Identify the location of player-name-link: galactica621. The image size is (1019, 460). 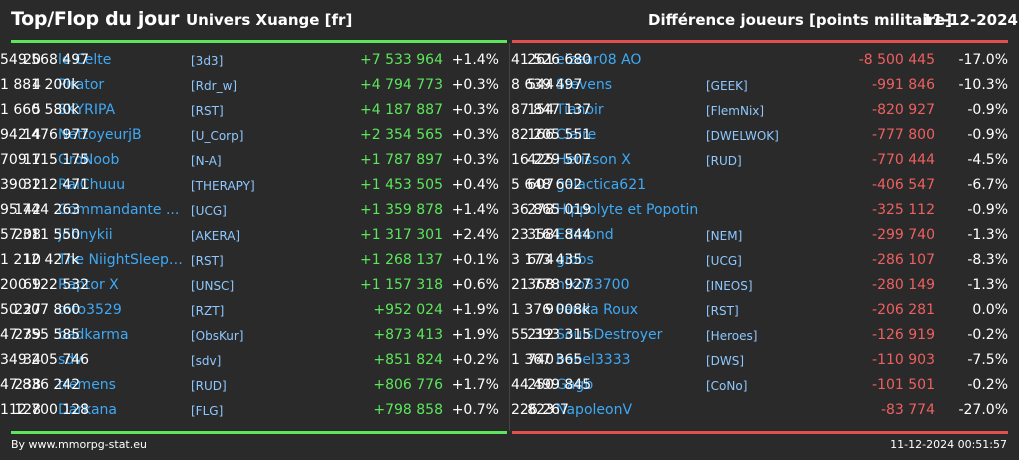
(601, 185).